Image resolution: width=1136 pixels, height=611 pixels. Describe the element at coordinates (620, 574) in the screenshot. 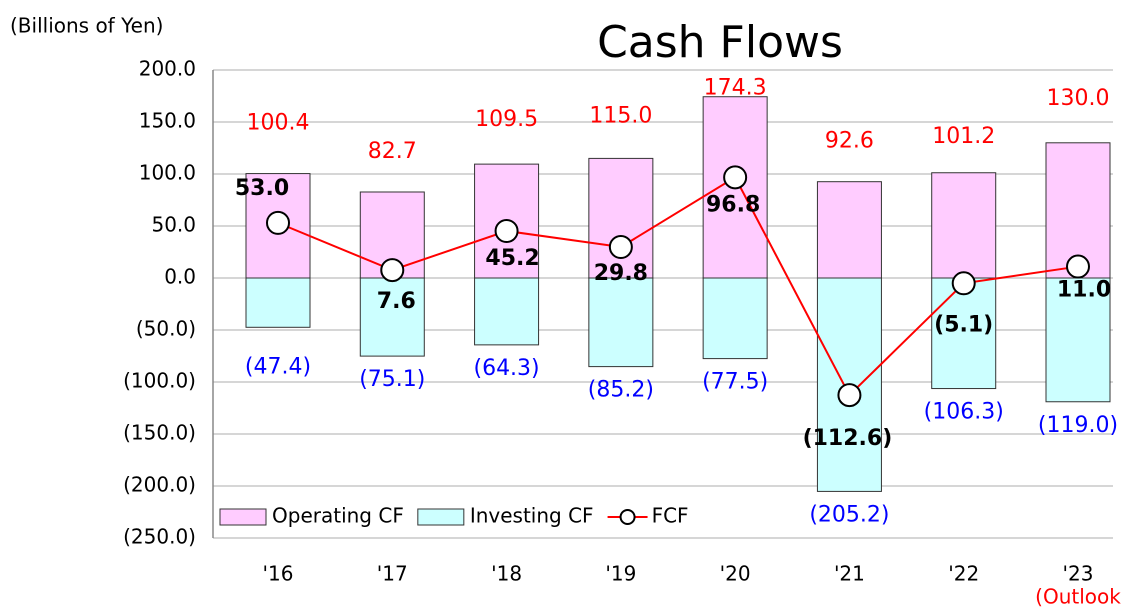

I see `x-tick-label: '19` at that location.